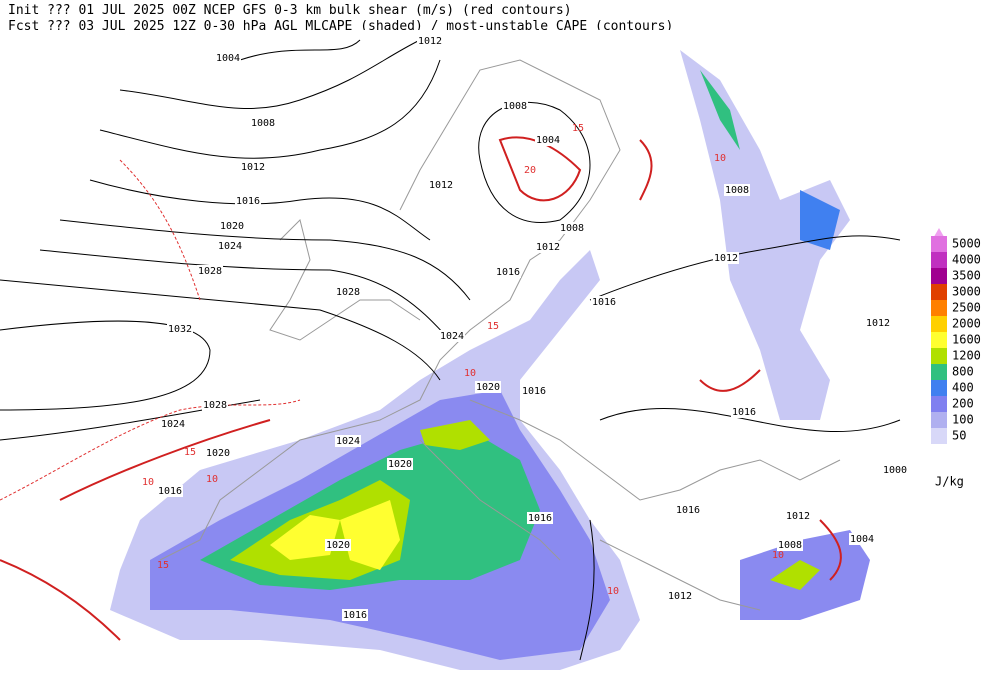  I want to click on legend-label: 2000, so click(966, 324).